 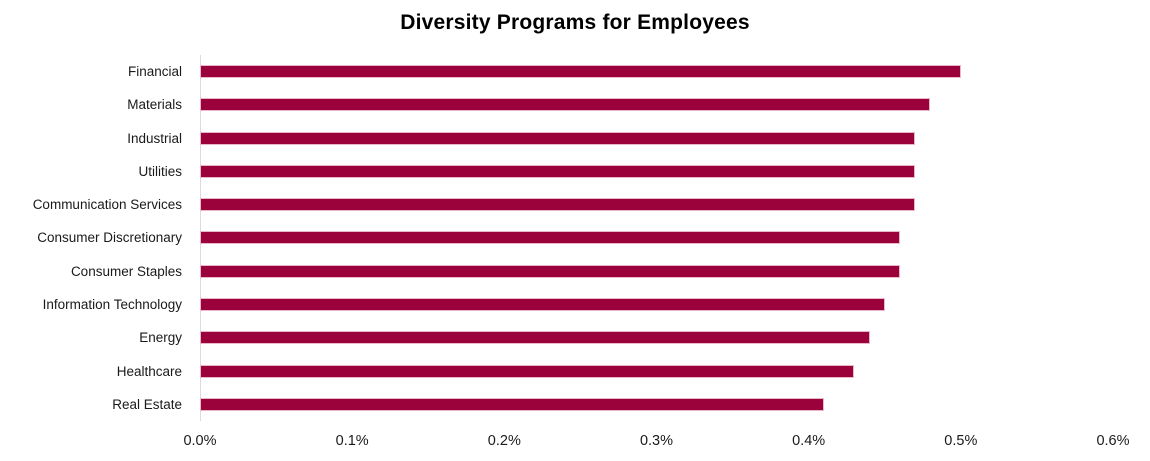 What do you see at coordinates (112, 304) in the screenshot?
I see `category-label-information-technology: Information Technology` at bounding box center [112, 304].